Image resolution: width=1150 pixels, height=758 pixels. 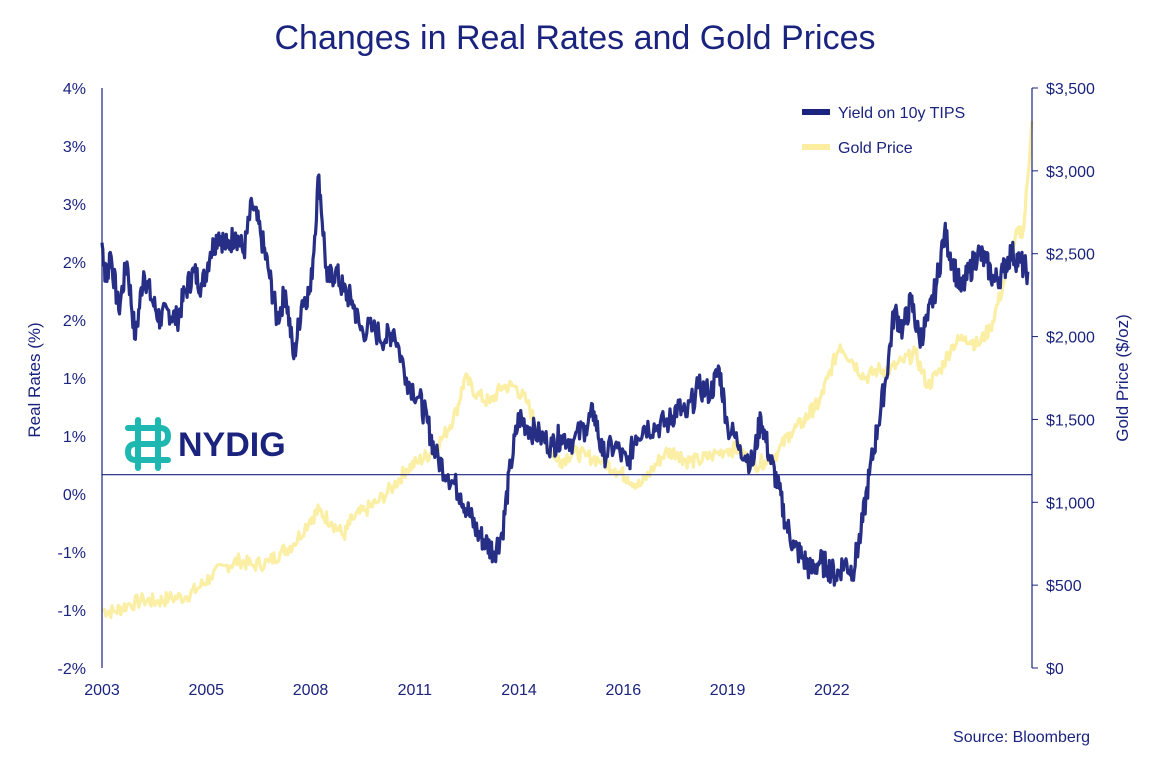 What do you see at coordinates (1055, 669) in the screenshot?
I see `right-tick-label: $0` at bounding box center [1055, 669].